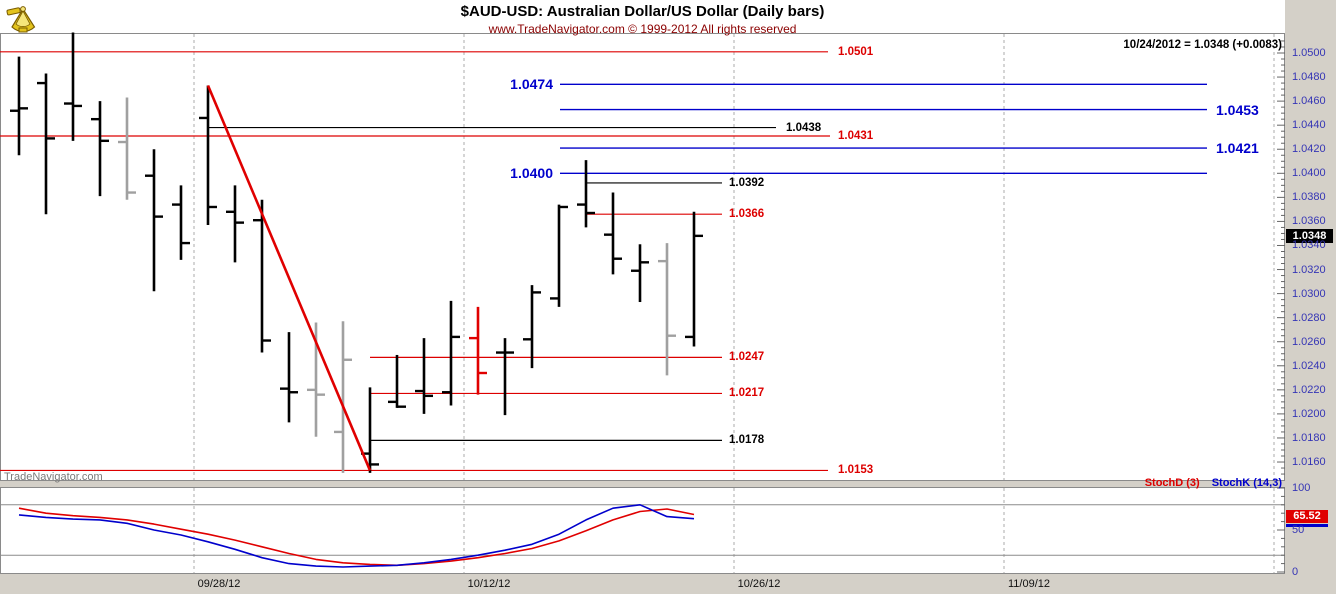 The width and height of the screenshot is (1336, 594). I want to click on trendline, so click(289, 277).